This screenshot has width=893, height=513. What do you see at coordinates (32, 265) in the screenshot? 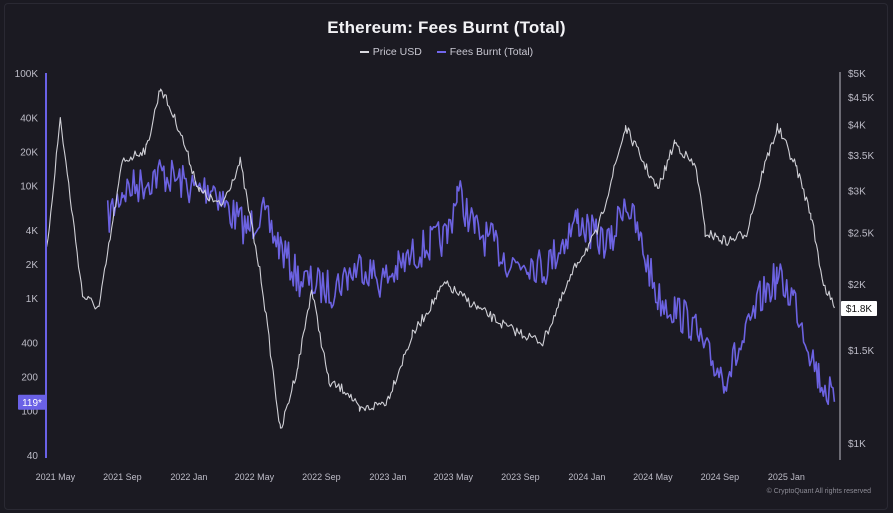
I see `left-tick-label: 2K` at bounding box center [32, 265].